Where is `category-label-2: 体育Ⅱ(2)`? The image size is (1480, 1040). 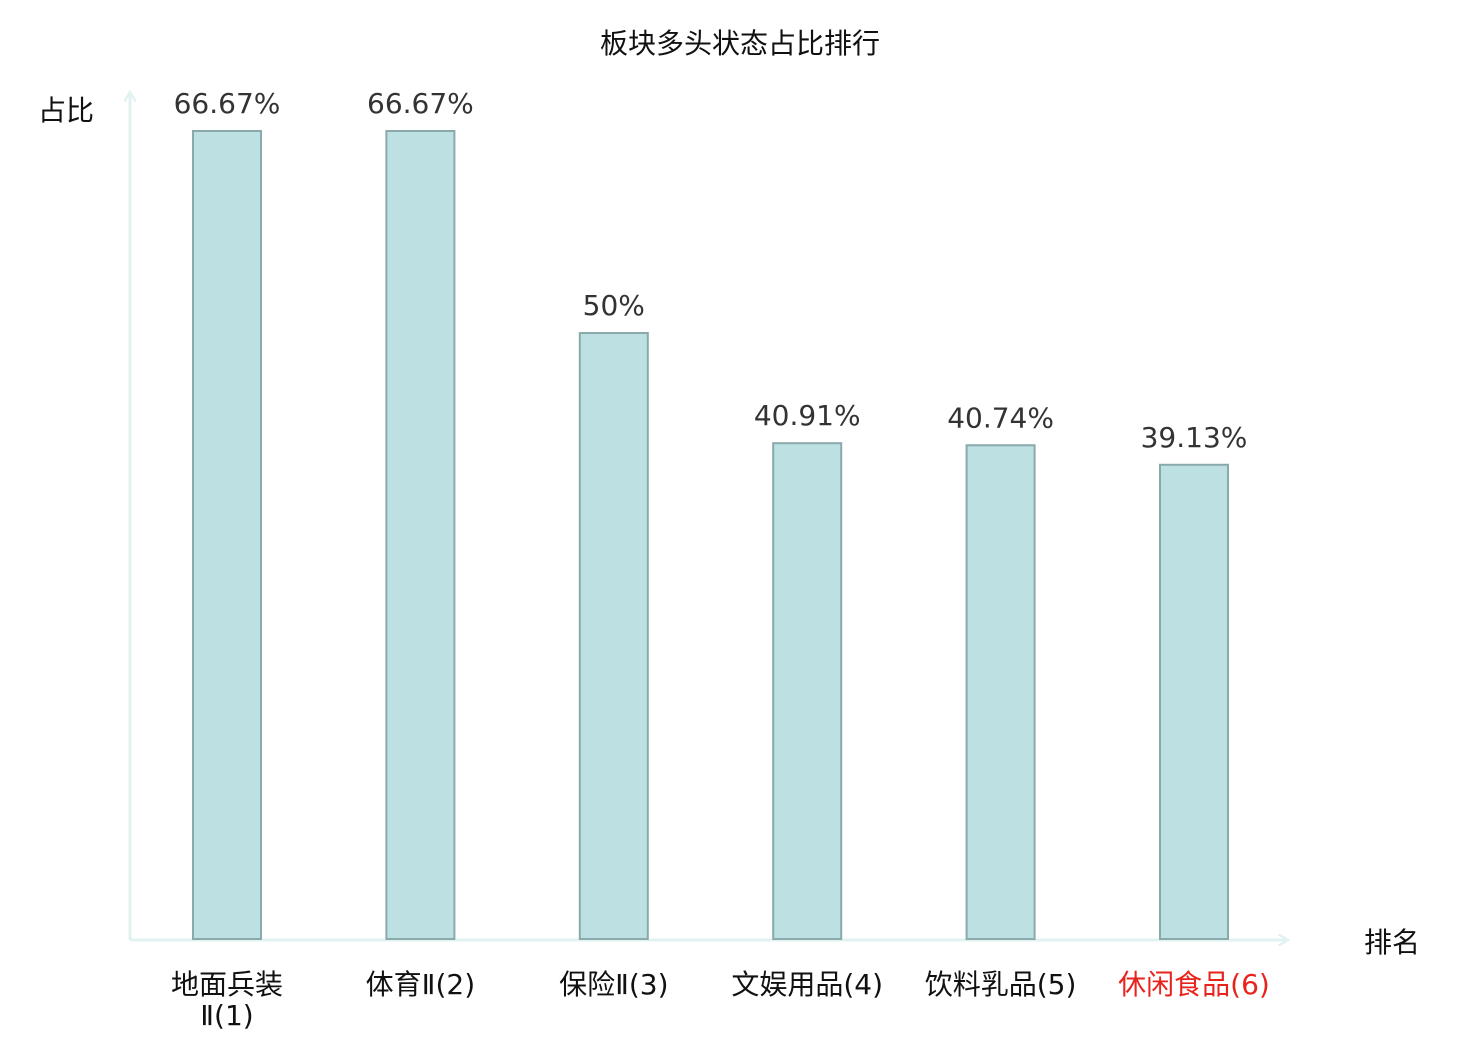 category-label-2: 体育Ⅱ(2) is located at coordinates (420, 984).